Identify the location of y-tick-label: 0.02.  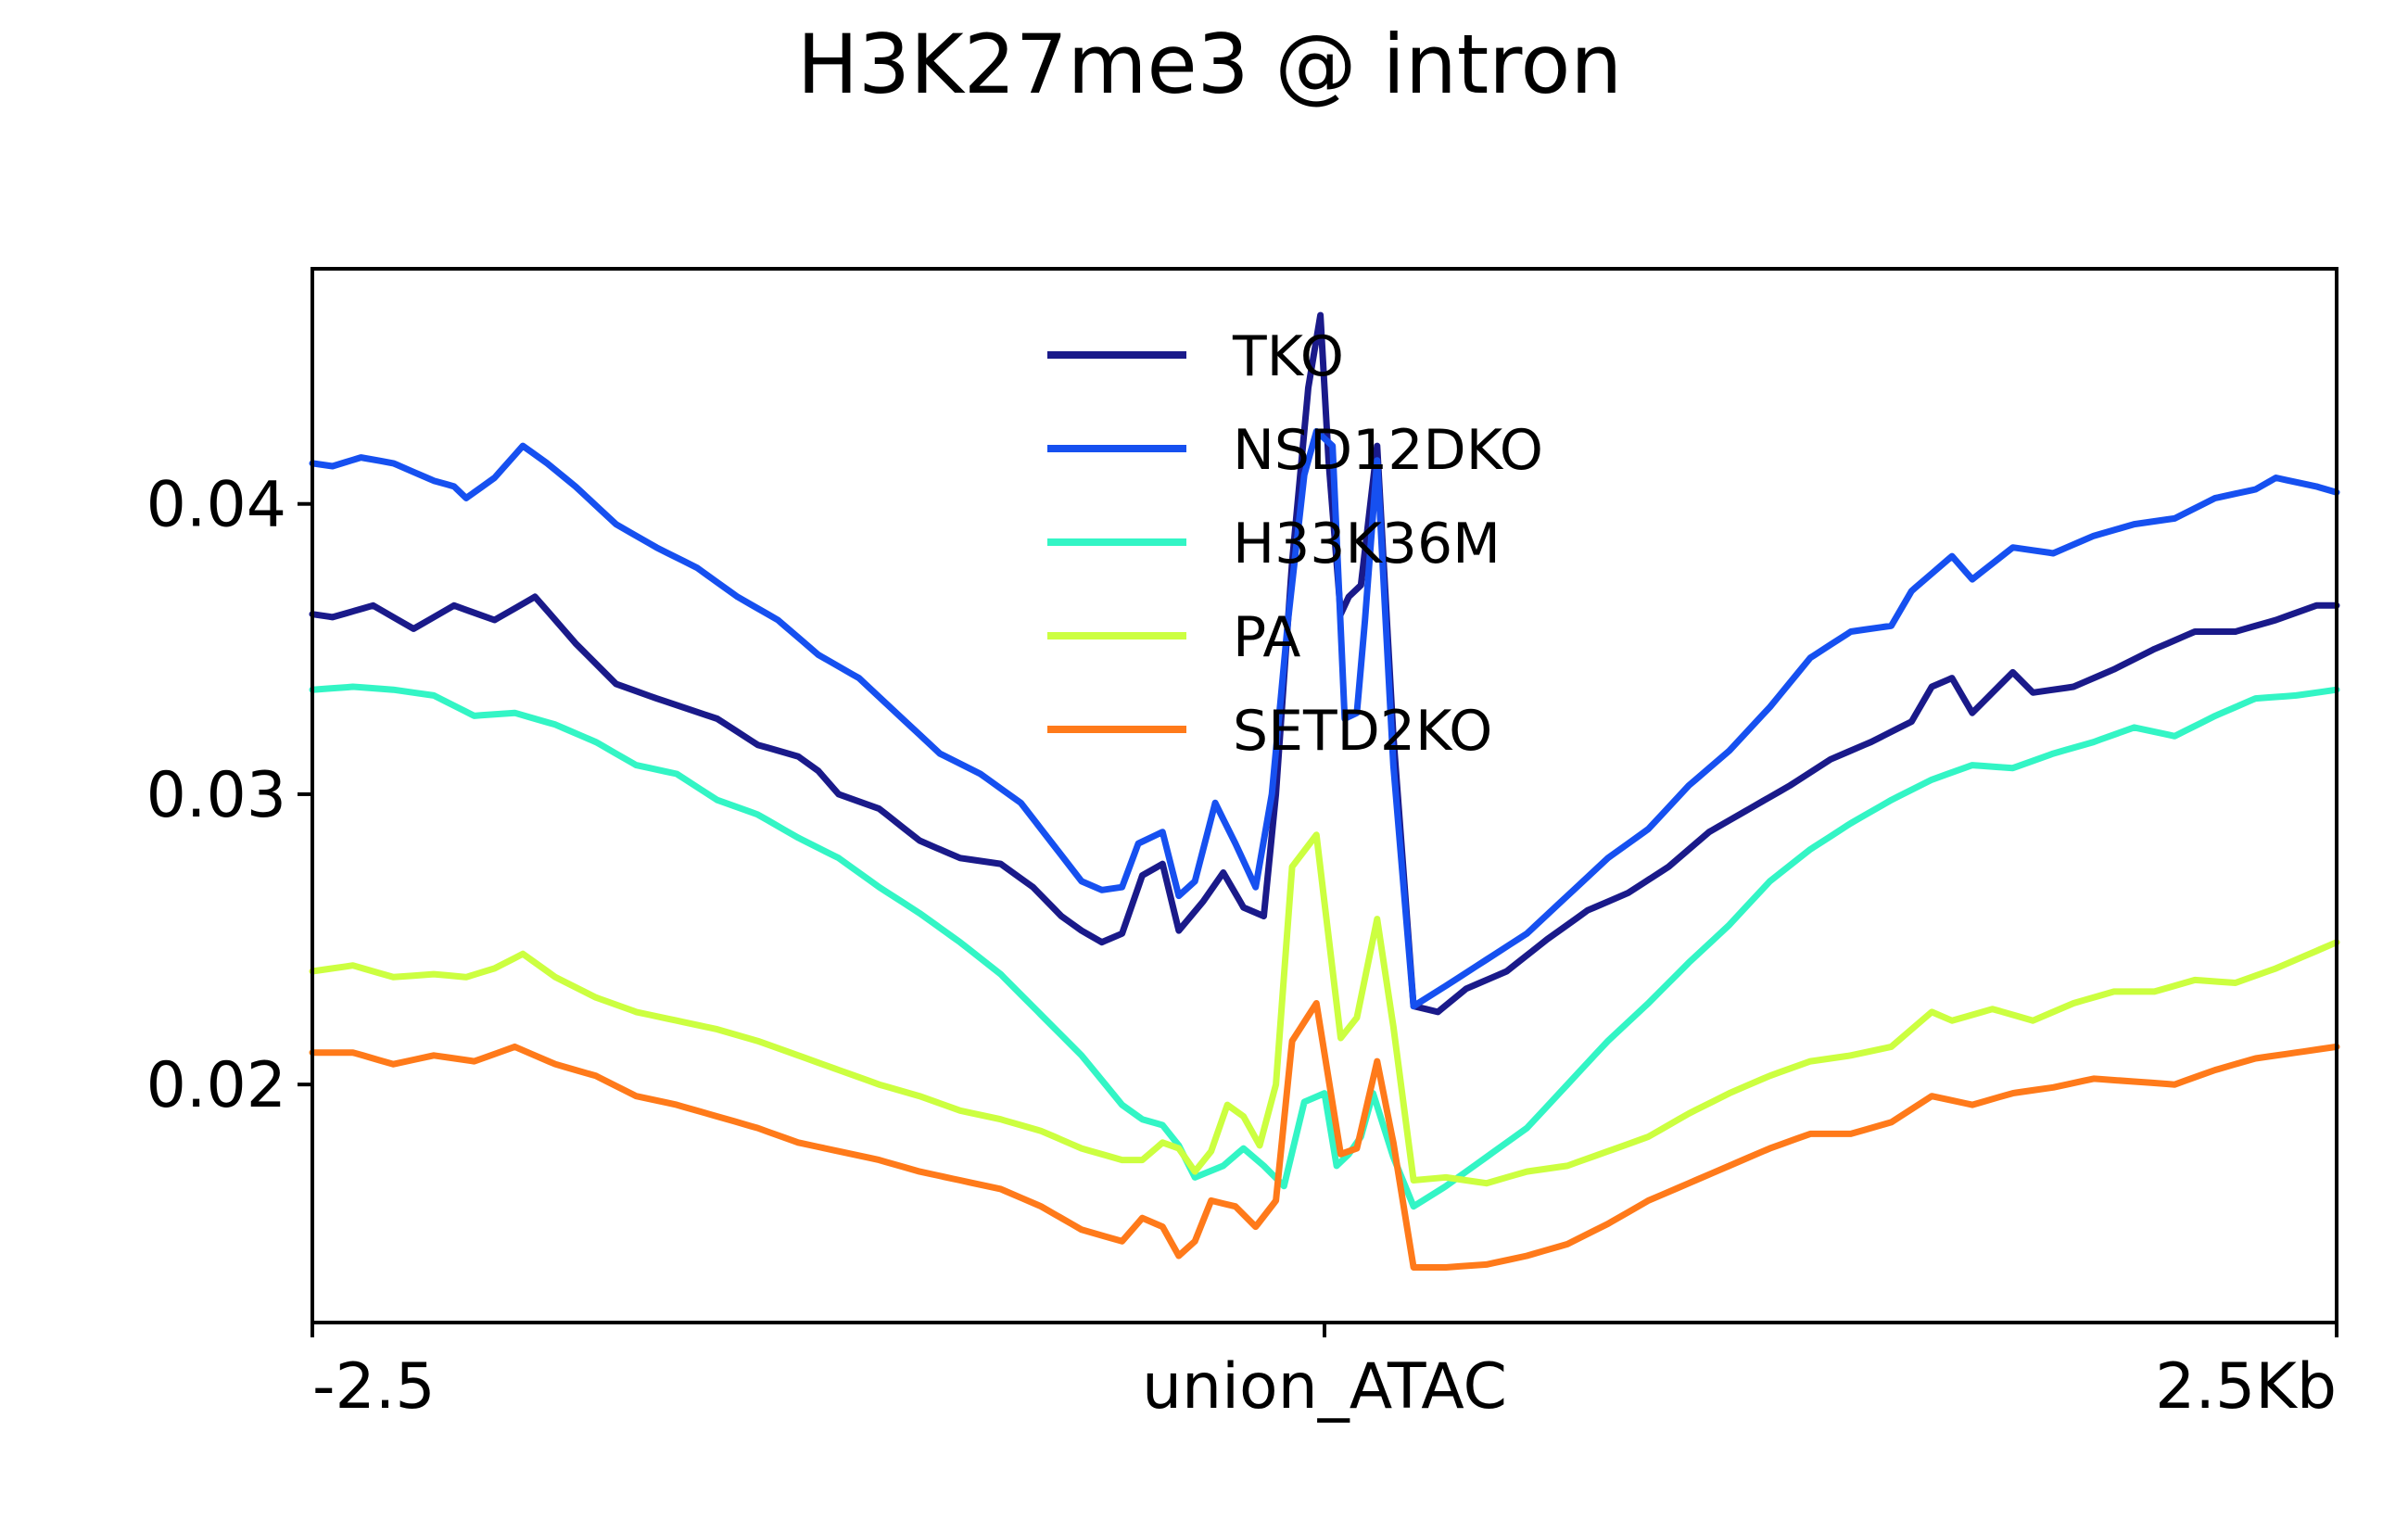
(216, 1085).